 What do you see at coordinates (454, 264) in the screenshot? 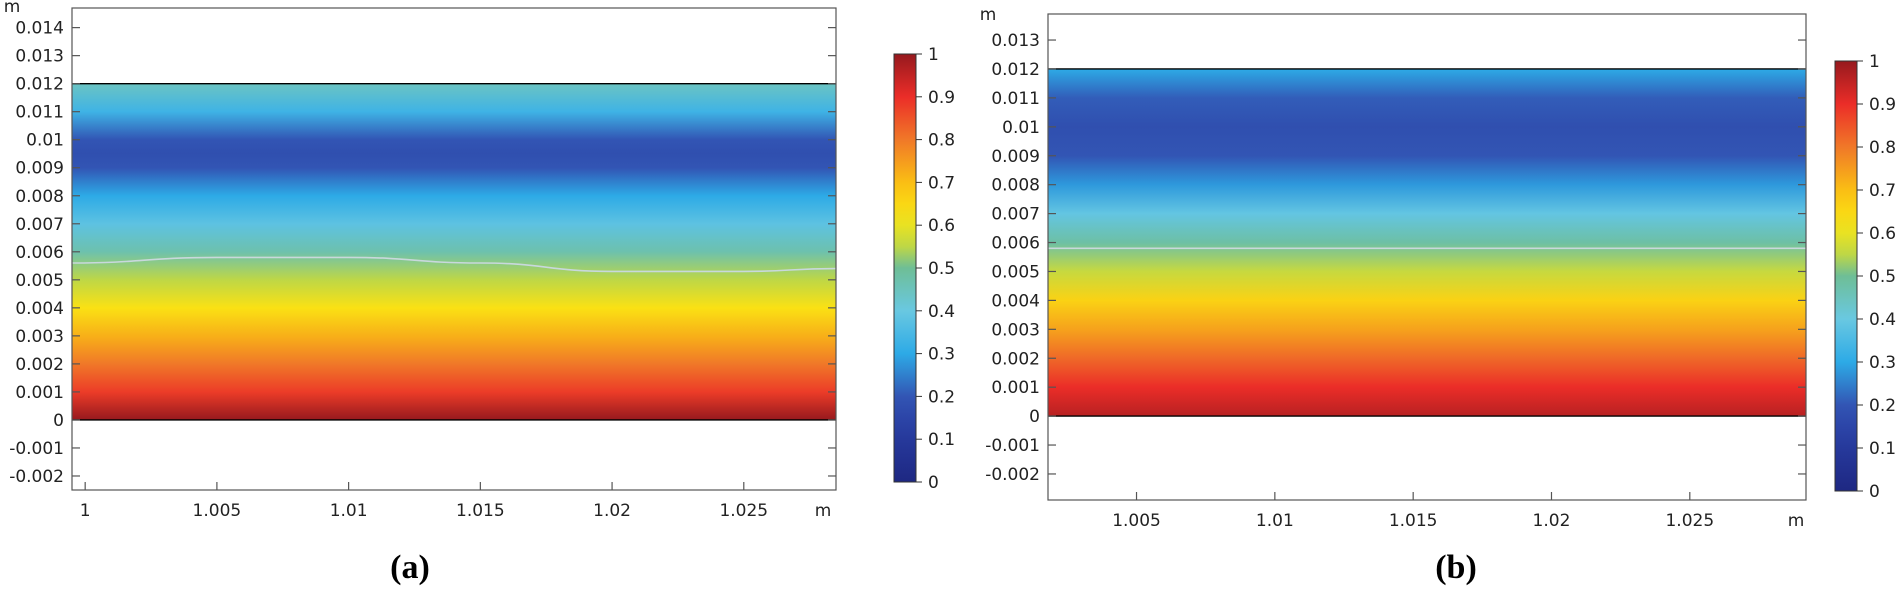
I see `contour-line-a` at bounding box center [454, 264].